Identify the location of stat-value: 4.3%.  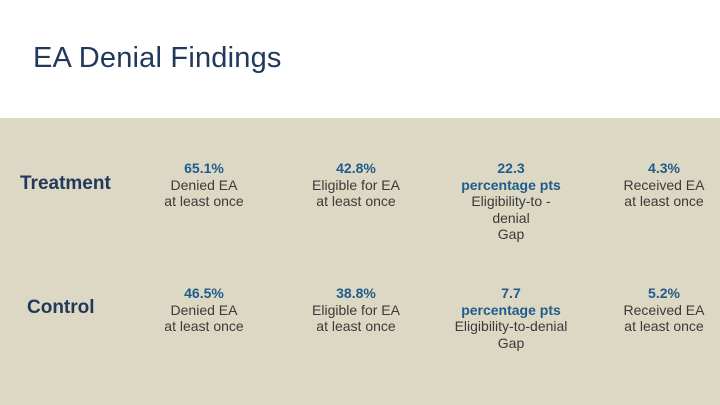
(664, 168).